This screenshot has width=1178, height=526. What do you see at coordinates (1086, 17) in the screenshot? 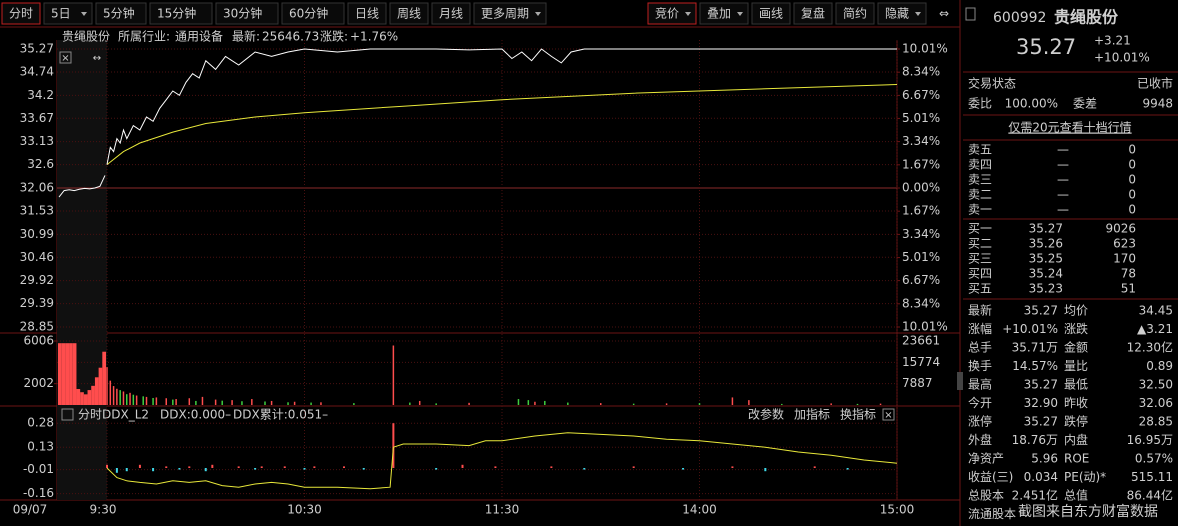
I see `stock-name: 贵绳股份` at bounding box center [1086, 17].